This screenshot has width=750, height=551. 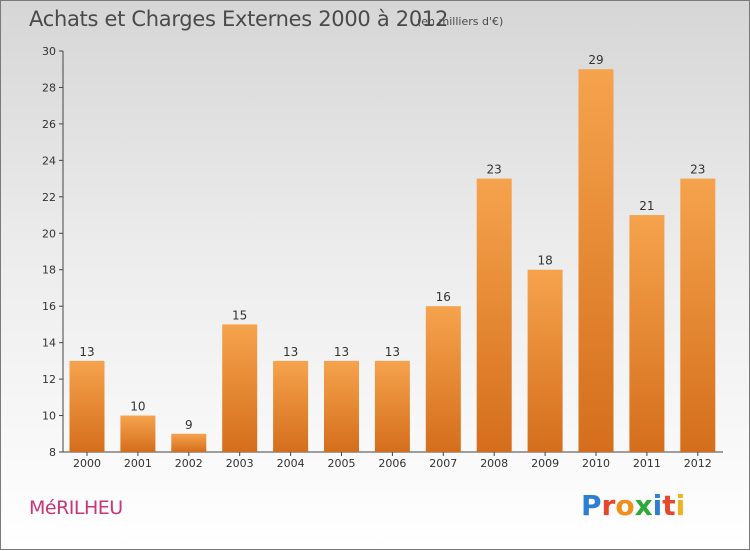 What do you see at coordinates (189, 425) in the screenshot?
I see `data-label: 9` at bounding box center [189, 425].